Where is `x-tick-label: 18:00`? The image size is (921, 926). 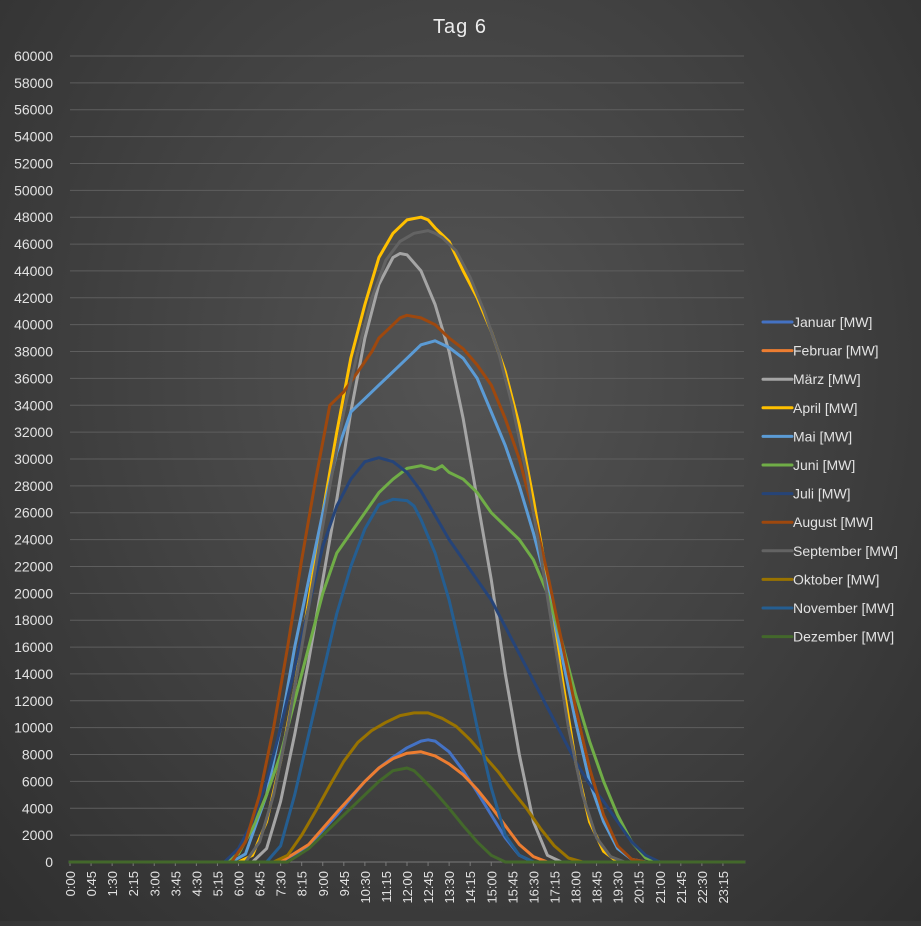
x-tick-label: 18:00 is located at coordinates (576, 887).